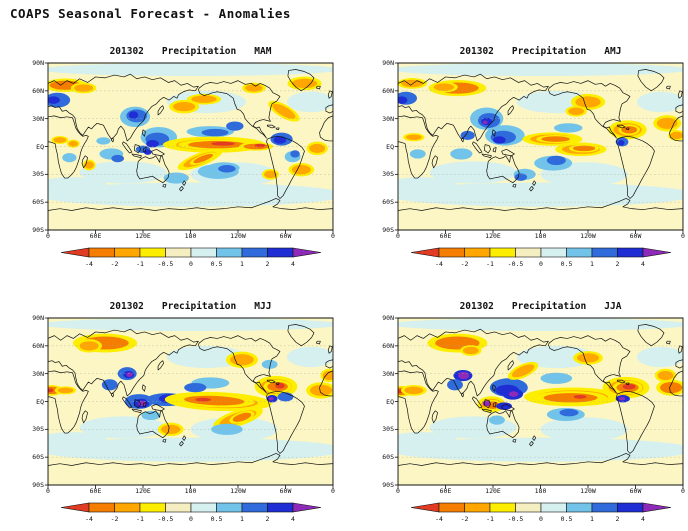  Describe the element at coordinates (388, 373) in the screenshot. I see `lat-tick-label: 30N` at that location.